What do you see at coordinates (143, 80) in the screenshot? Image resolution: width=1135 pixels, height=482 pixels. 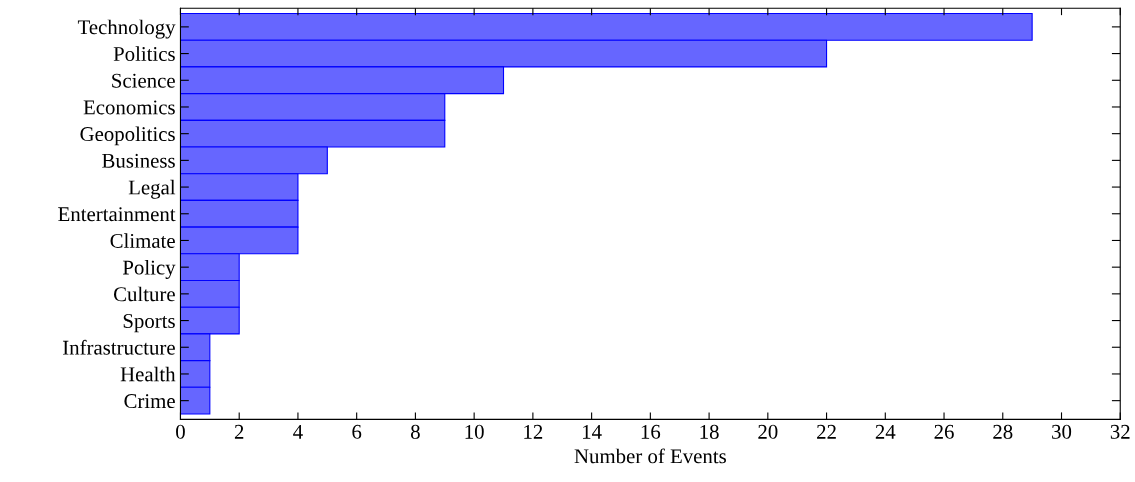 I see `y-tick-label: Science` at bounding box center [143, 80].